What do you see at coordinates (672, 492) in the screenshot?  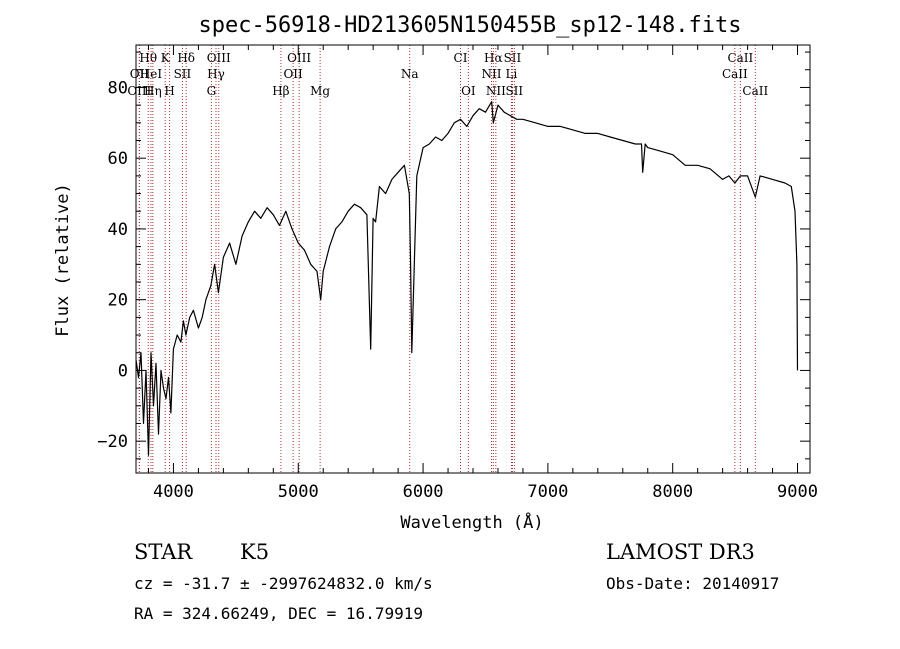 I see `x-tick-label-4: 8000` at bounding box center [672, 492].